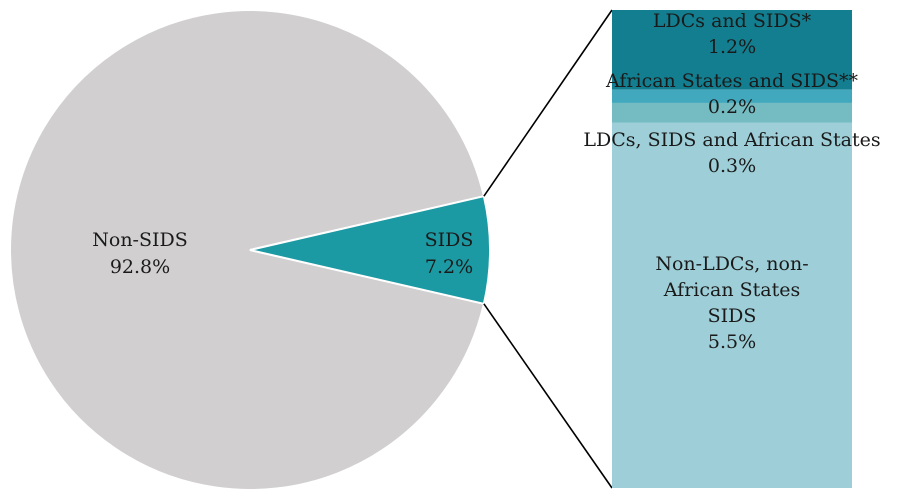 The image size is (901, 489). I want to click on bar-segment-ldcs-sids-and-african-states, so click(732, 112).